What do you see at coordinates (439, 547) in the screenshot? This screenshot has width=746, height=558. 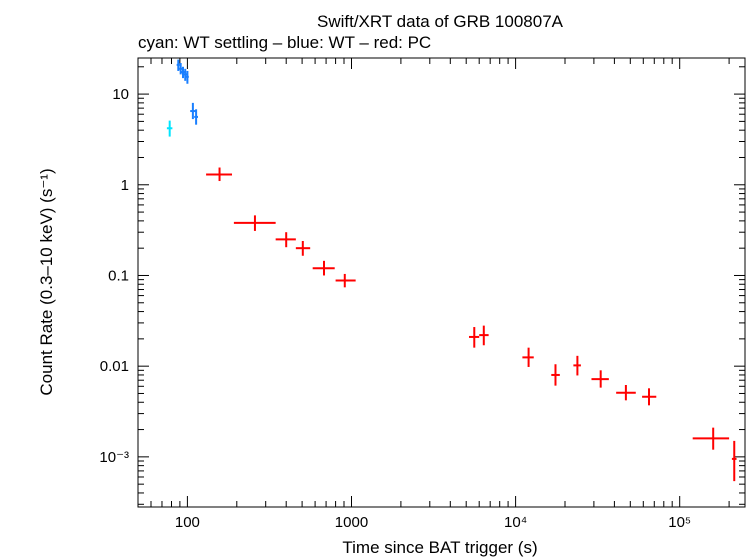 I see `x-axis-label: Time since BAT trigger (s)` at bounding box center [439, 547].